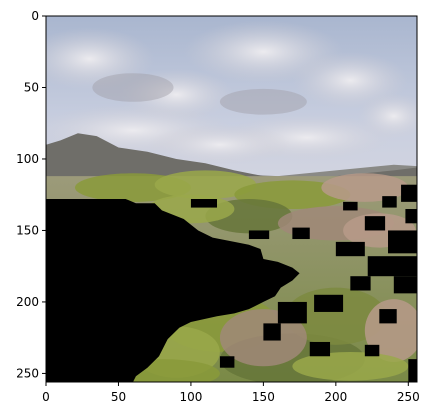  I want to click on x-tick-label: 0, so click(46, 397).